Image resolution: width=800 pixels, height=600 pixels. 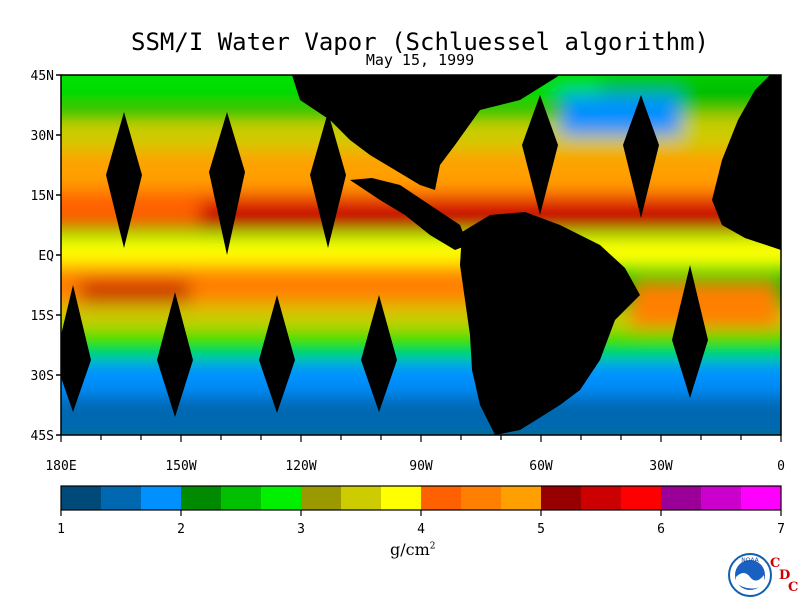 I want to click on lon-label: 120W, so click(x=300, y=466).